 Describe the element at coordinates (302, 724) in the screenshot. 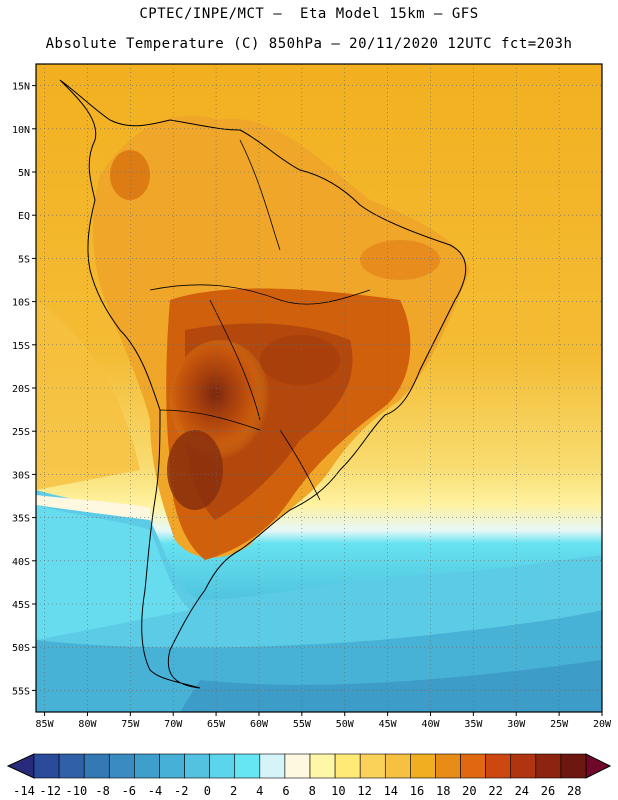

I see `lon-label: 55W` at that location.